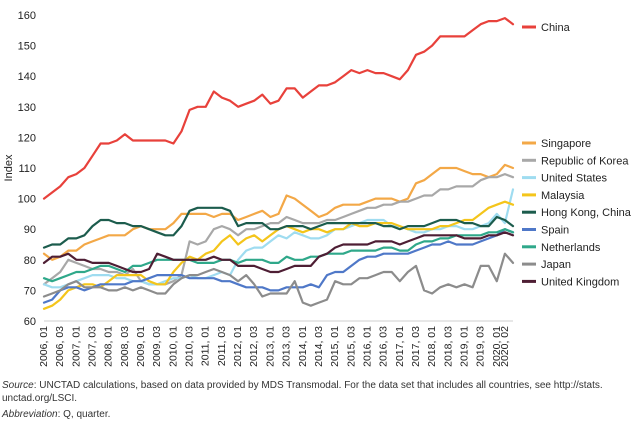 The width and height of the screenshot is (632, 424). Describe the element at coordinates (27, 138) in the screenshot. I see `y-tick-label: 120` at that location.